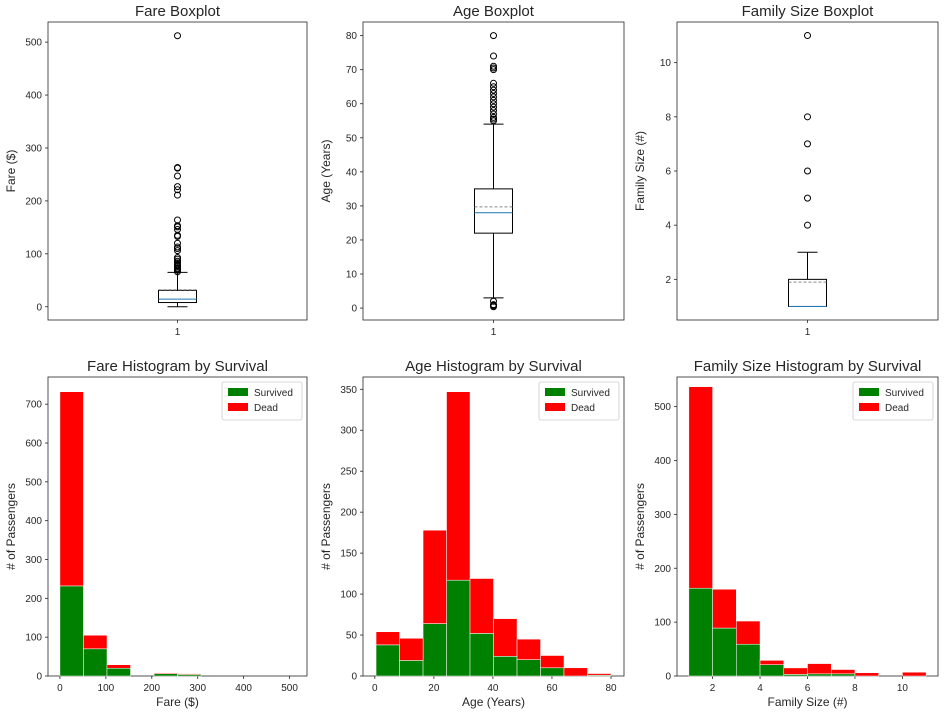  What do you see at coordinates (106, 688) in the screenshot?
I see `x-tick-label: 100` at bounding box center [106, 688].